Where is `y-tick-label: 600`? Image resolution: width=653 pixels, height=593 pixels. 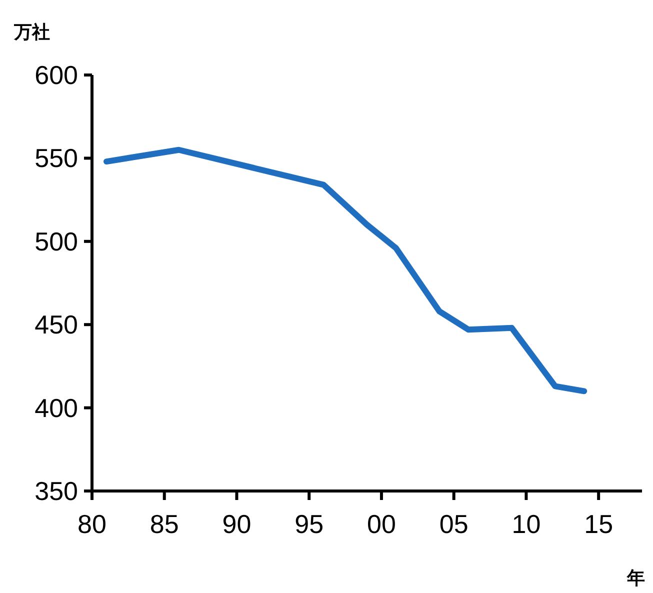 y-tick-label: 600 is located at coordinates (56, 75).